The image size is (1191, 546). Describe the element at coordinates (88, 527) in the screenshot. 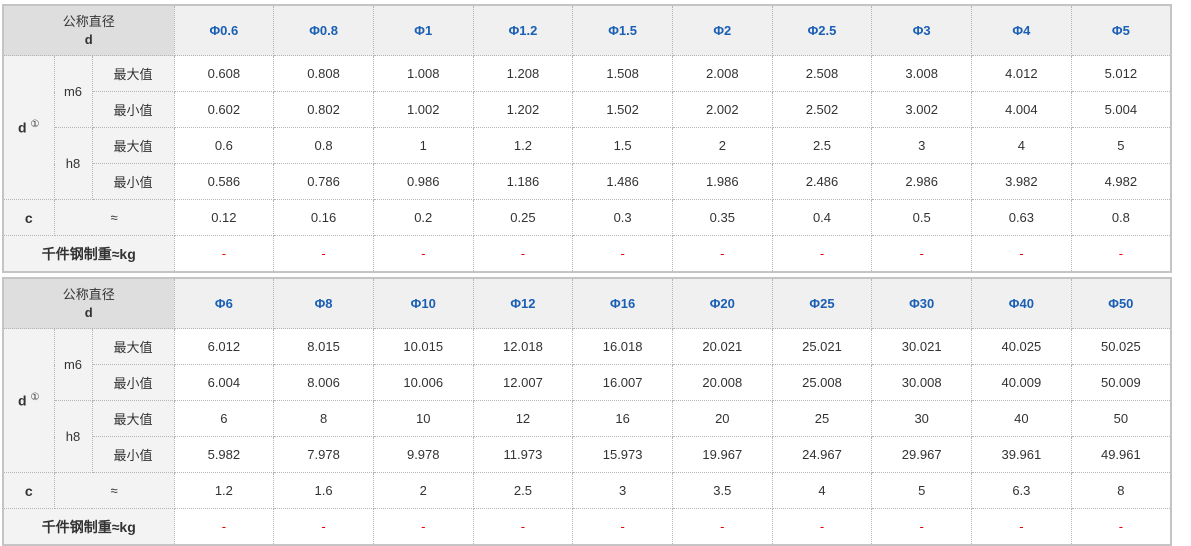

I see `weight-label: 千件钢制重≈kg` at that location.